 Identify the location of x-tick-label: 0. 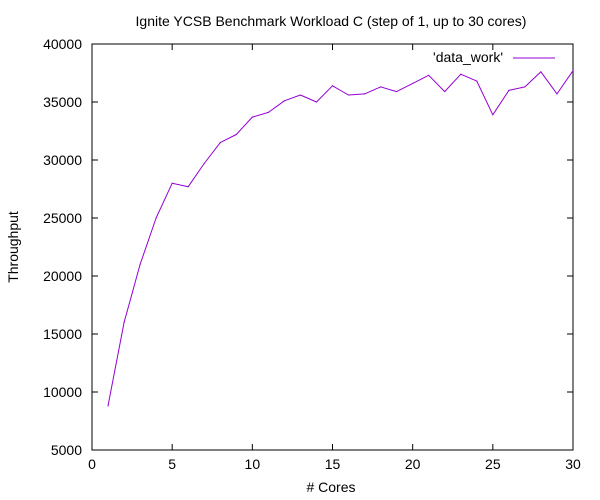
(92, 464).